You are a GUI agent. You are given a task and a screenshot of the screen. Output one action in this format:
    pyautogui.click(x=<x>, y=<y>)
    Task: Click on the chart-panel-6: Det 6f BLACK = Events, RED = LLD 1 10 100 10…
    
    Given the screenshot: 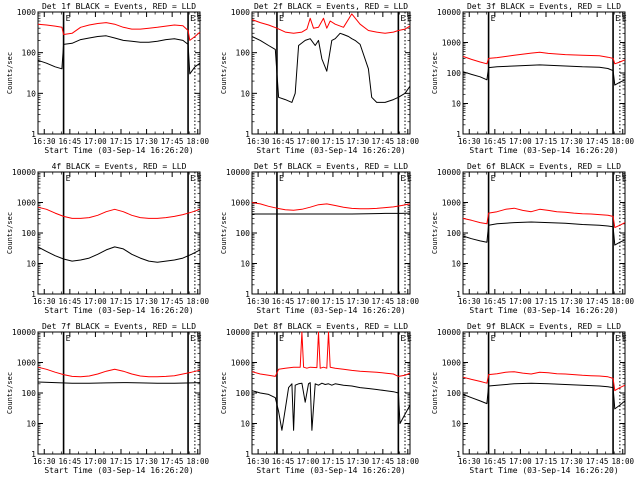 What is the action you would take?
    pyautogui.click(x=533, y=238)
    